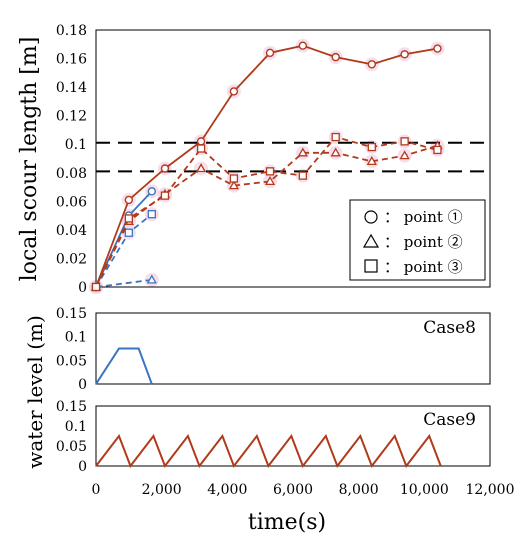  I want to click on x-tick-label: 0, so click(96, 490).